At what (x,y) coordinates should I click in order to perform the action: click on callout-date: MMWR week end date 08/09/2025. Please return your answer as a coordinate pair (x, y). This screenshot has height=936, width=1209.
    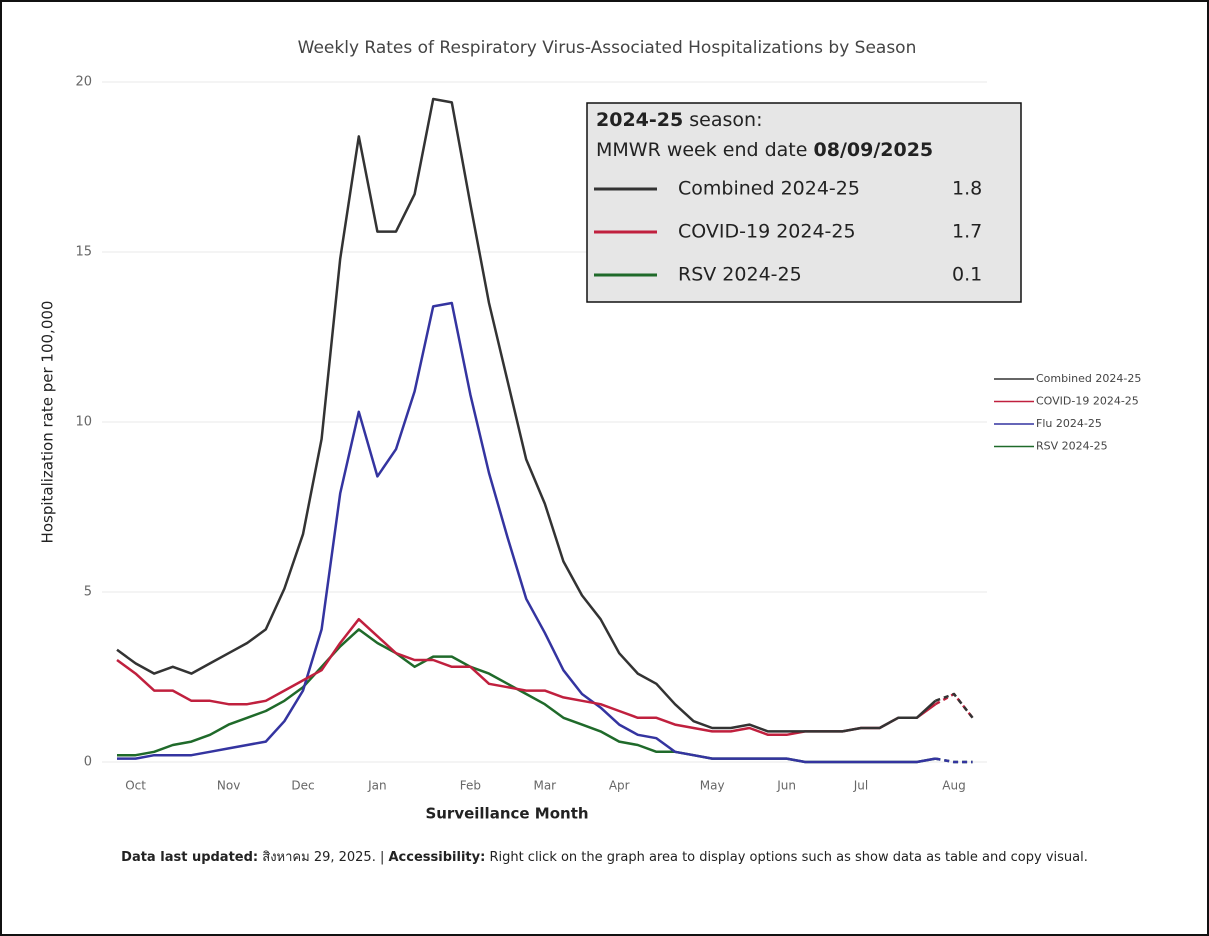
    Looking at the image, I should click on (764, 150).